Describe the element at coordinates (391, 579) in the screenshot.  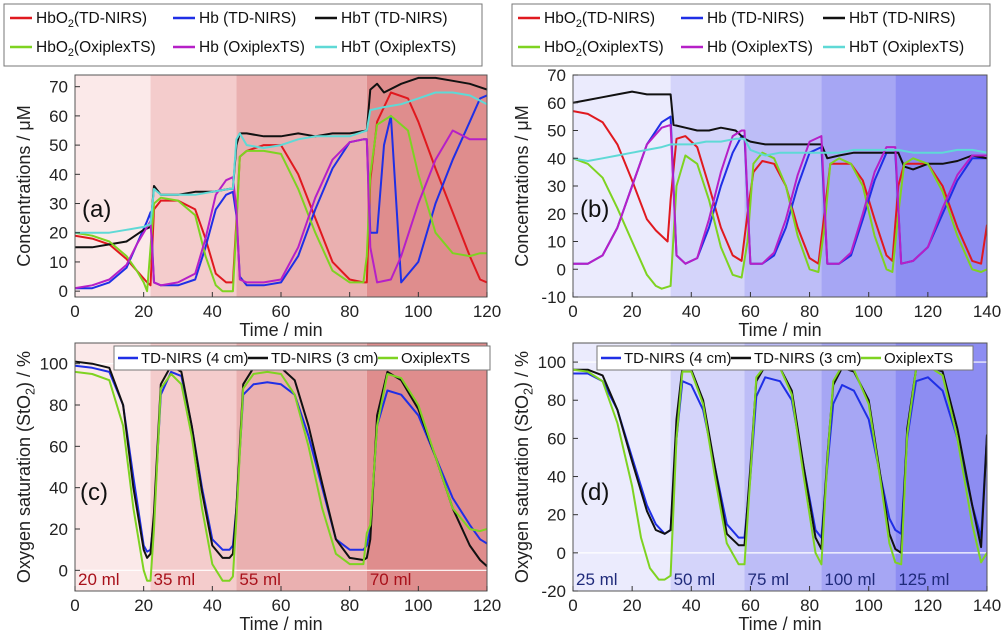
I see `volume-annotation: 70 ml` at that location.